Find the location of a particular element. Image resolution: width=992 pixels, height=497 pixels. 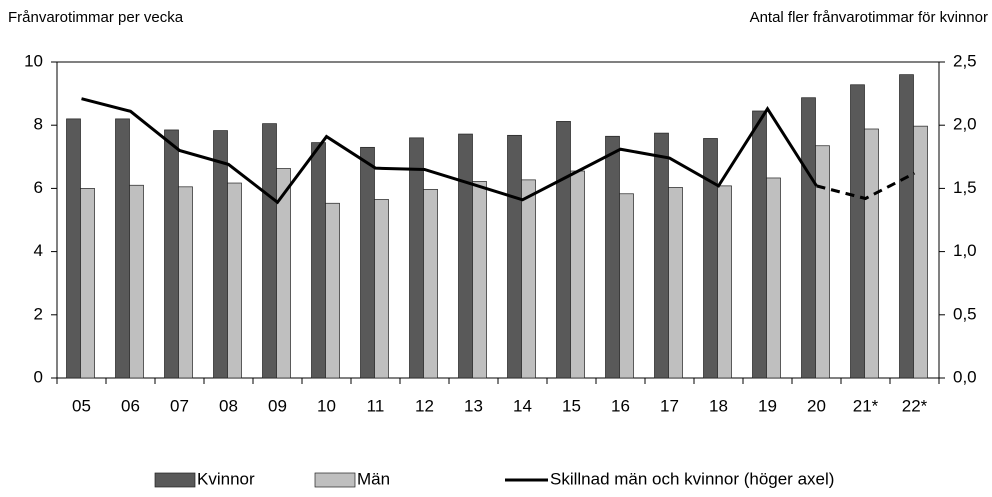

x-tick-label: 16 is located at coordinates (620, 405).